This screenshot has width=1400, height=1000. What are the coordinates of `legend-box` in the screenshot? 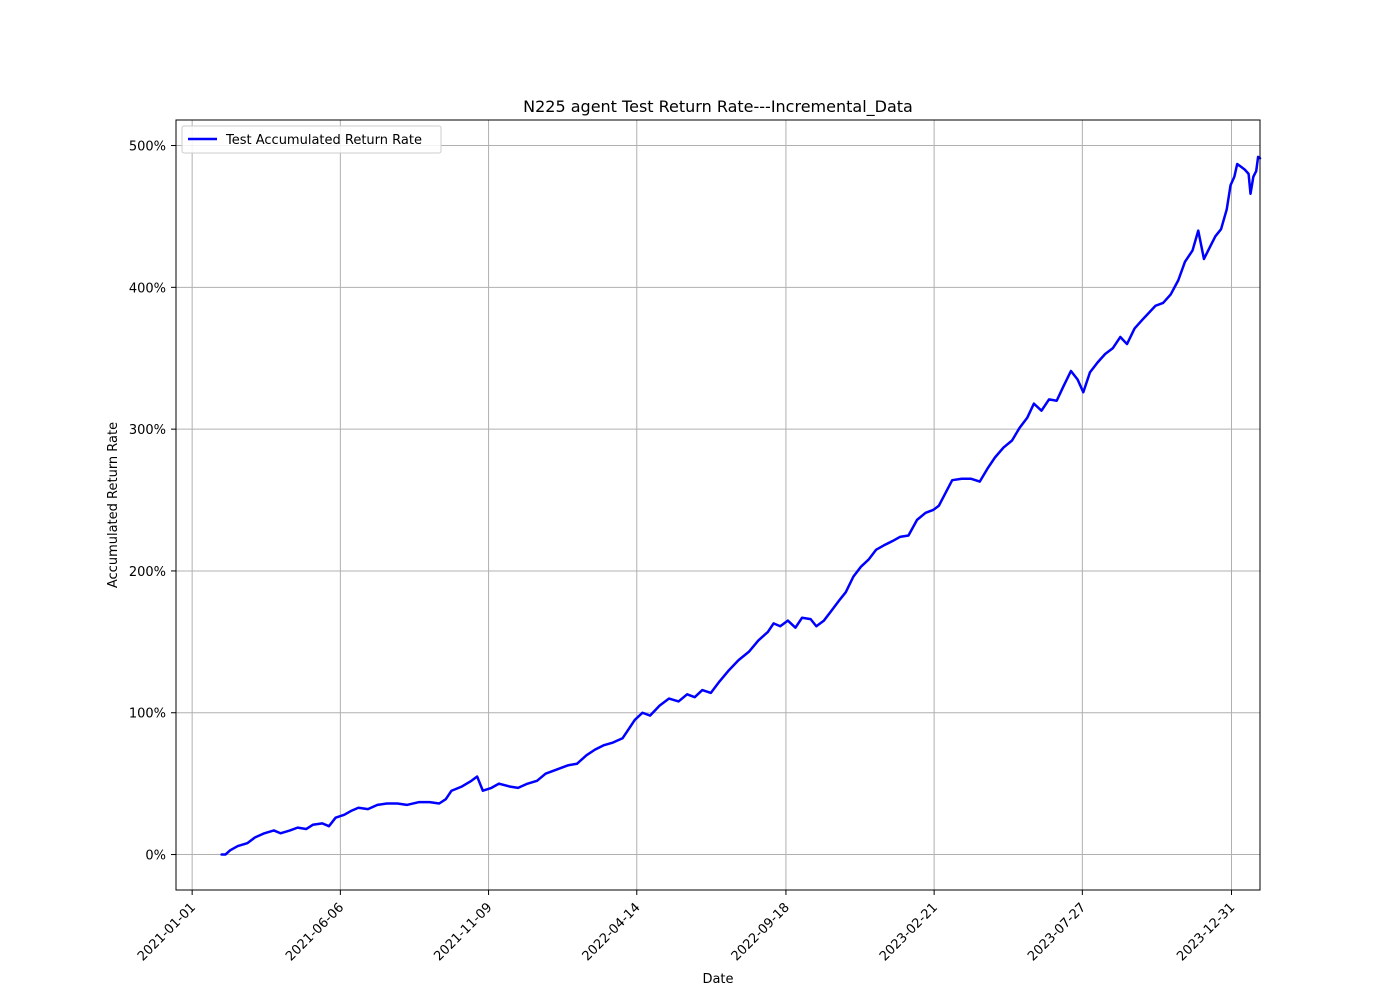 It's located at (311, 139).